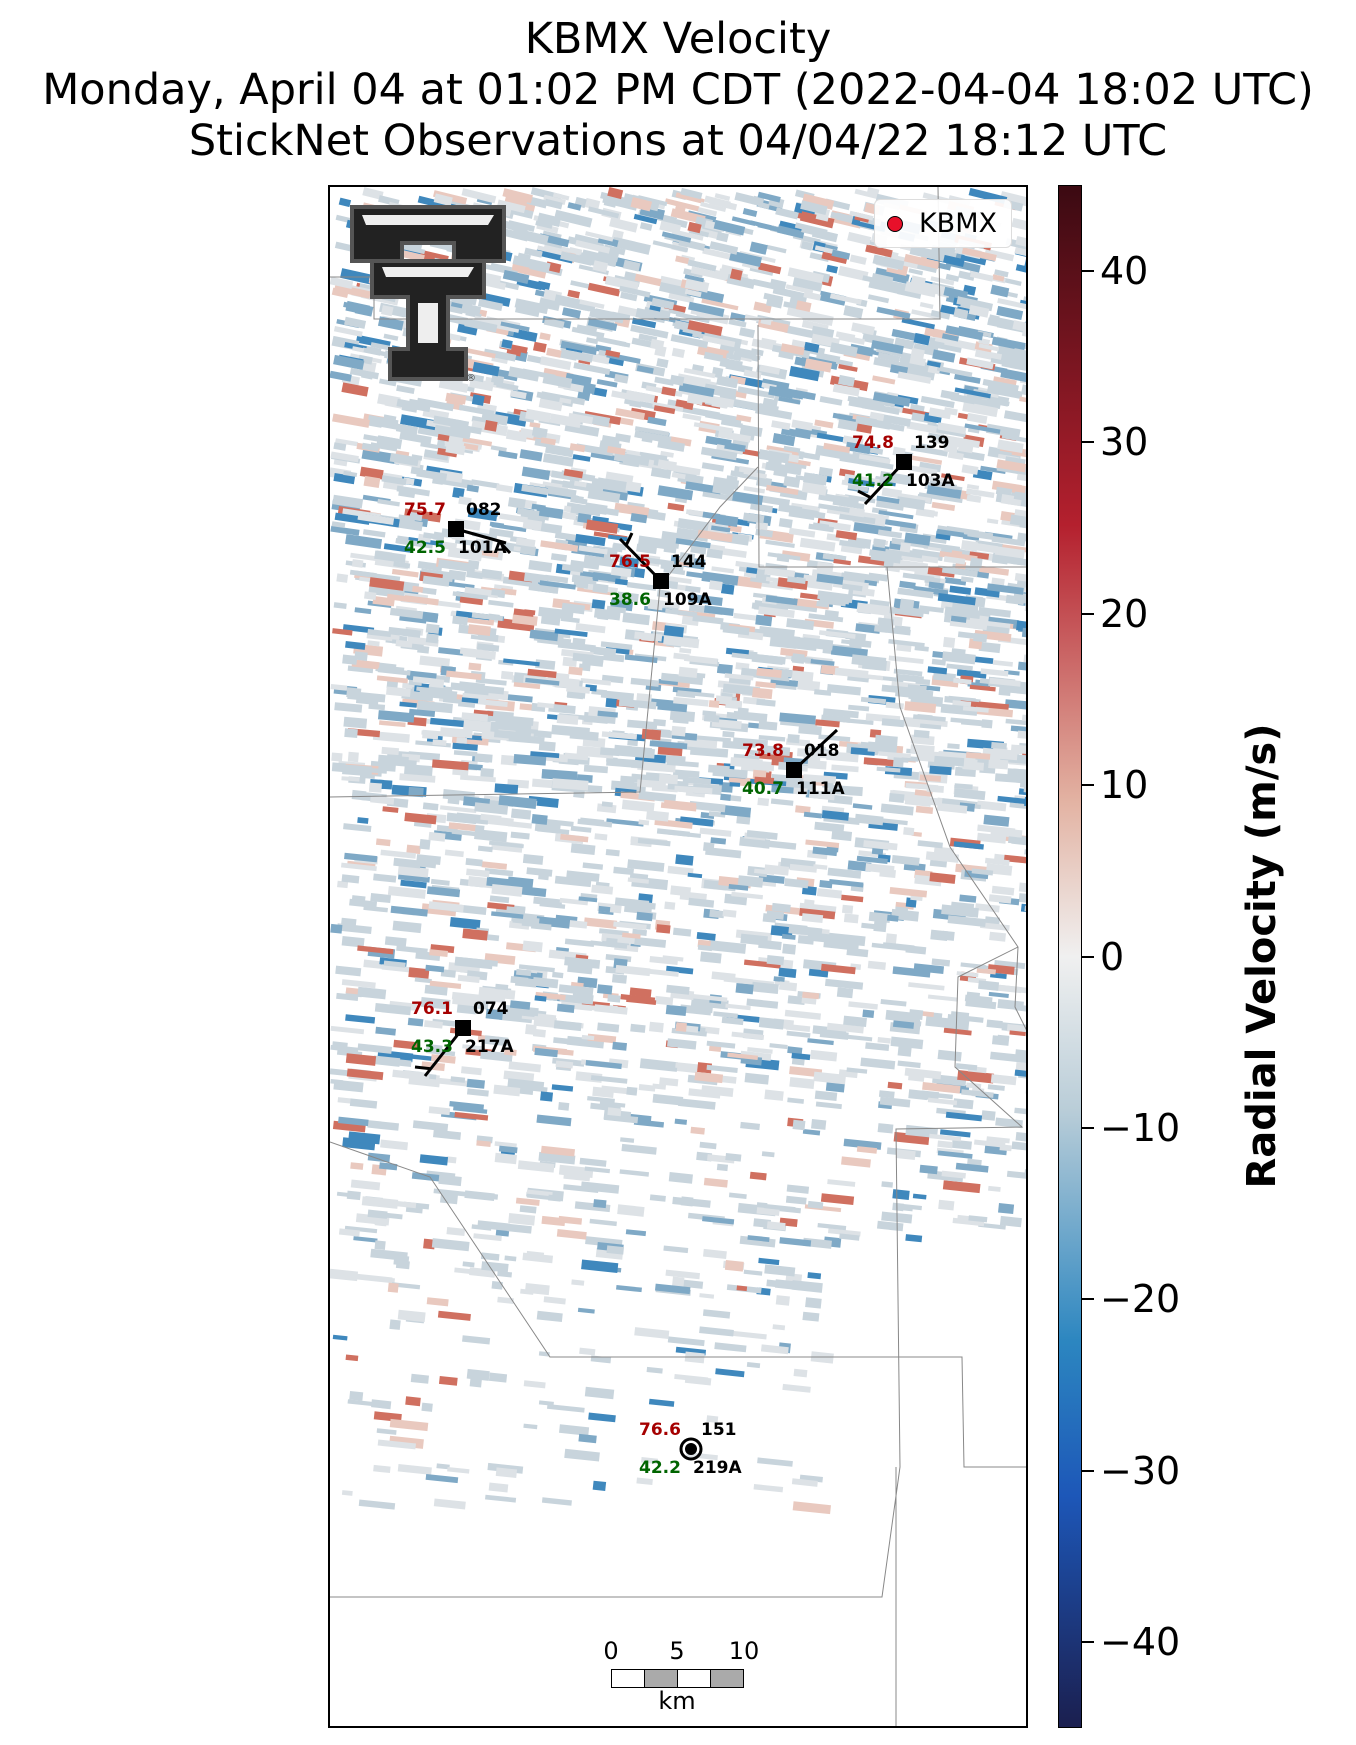  I want to click on colorbar-tick-label: −30, so click(1140, 1470).